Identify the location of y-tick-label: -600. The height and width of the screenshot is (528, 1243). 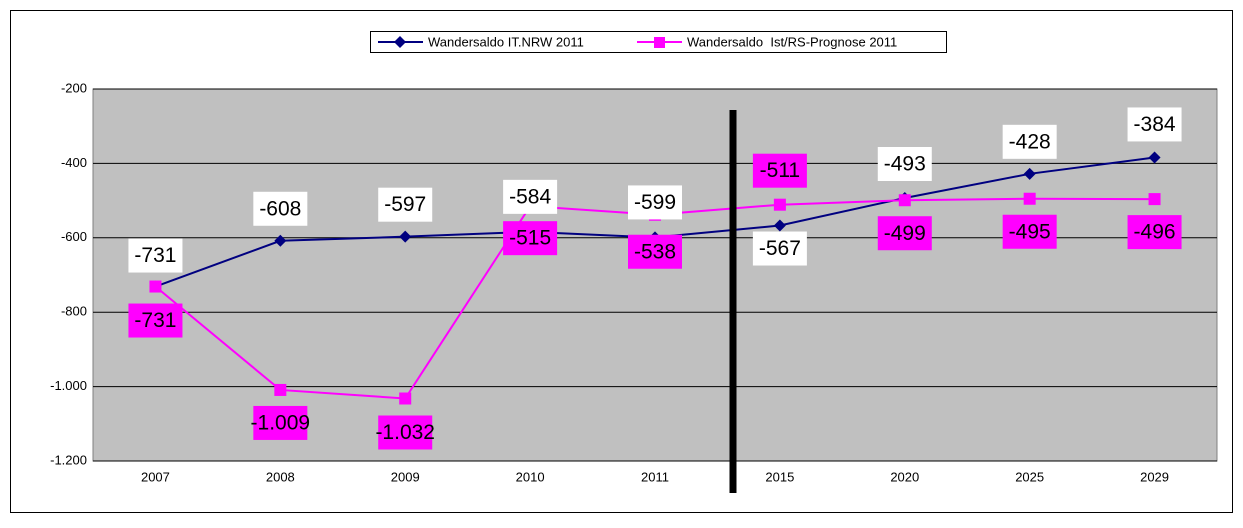
(74, 236).